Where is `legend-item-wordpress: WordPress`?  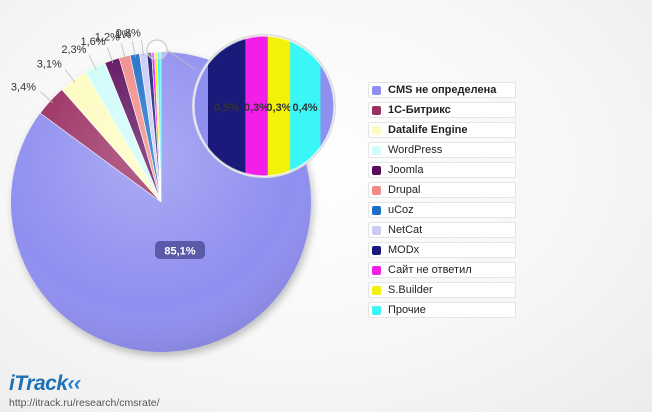
legend-item-wordpress: WordPress is located at coordinates (442, 150).